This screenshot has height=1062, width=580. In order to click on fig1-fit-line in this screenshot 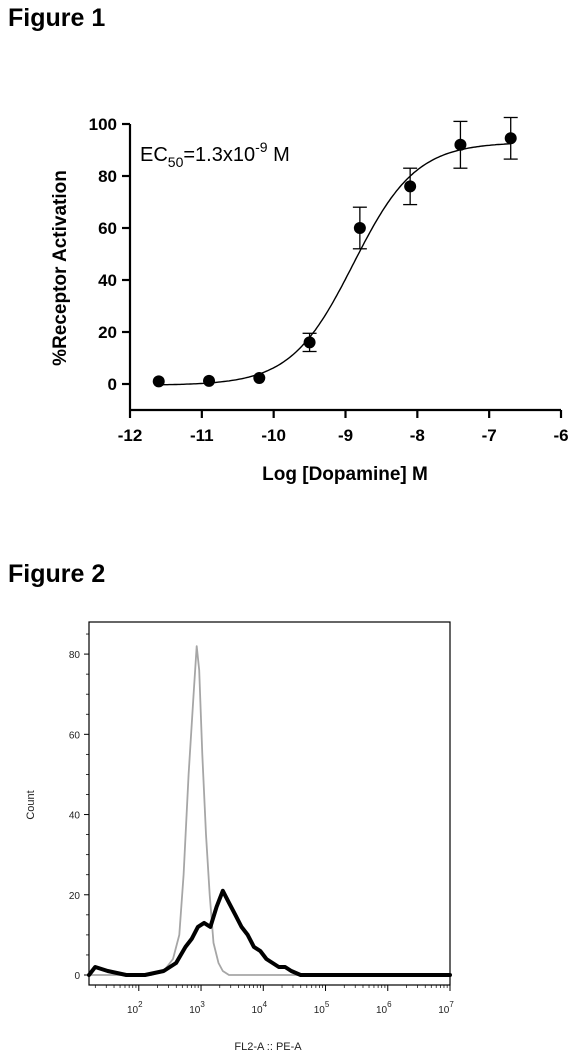, I will do `click(334, 264)`.